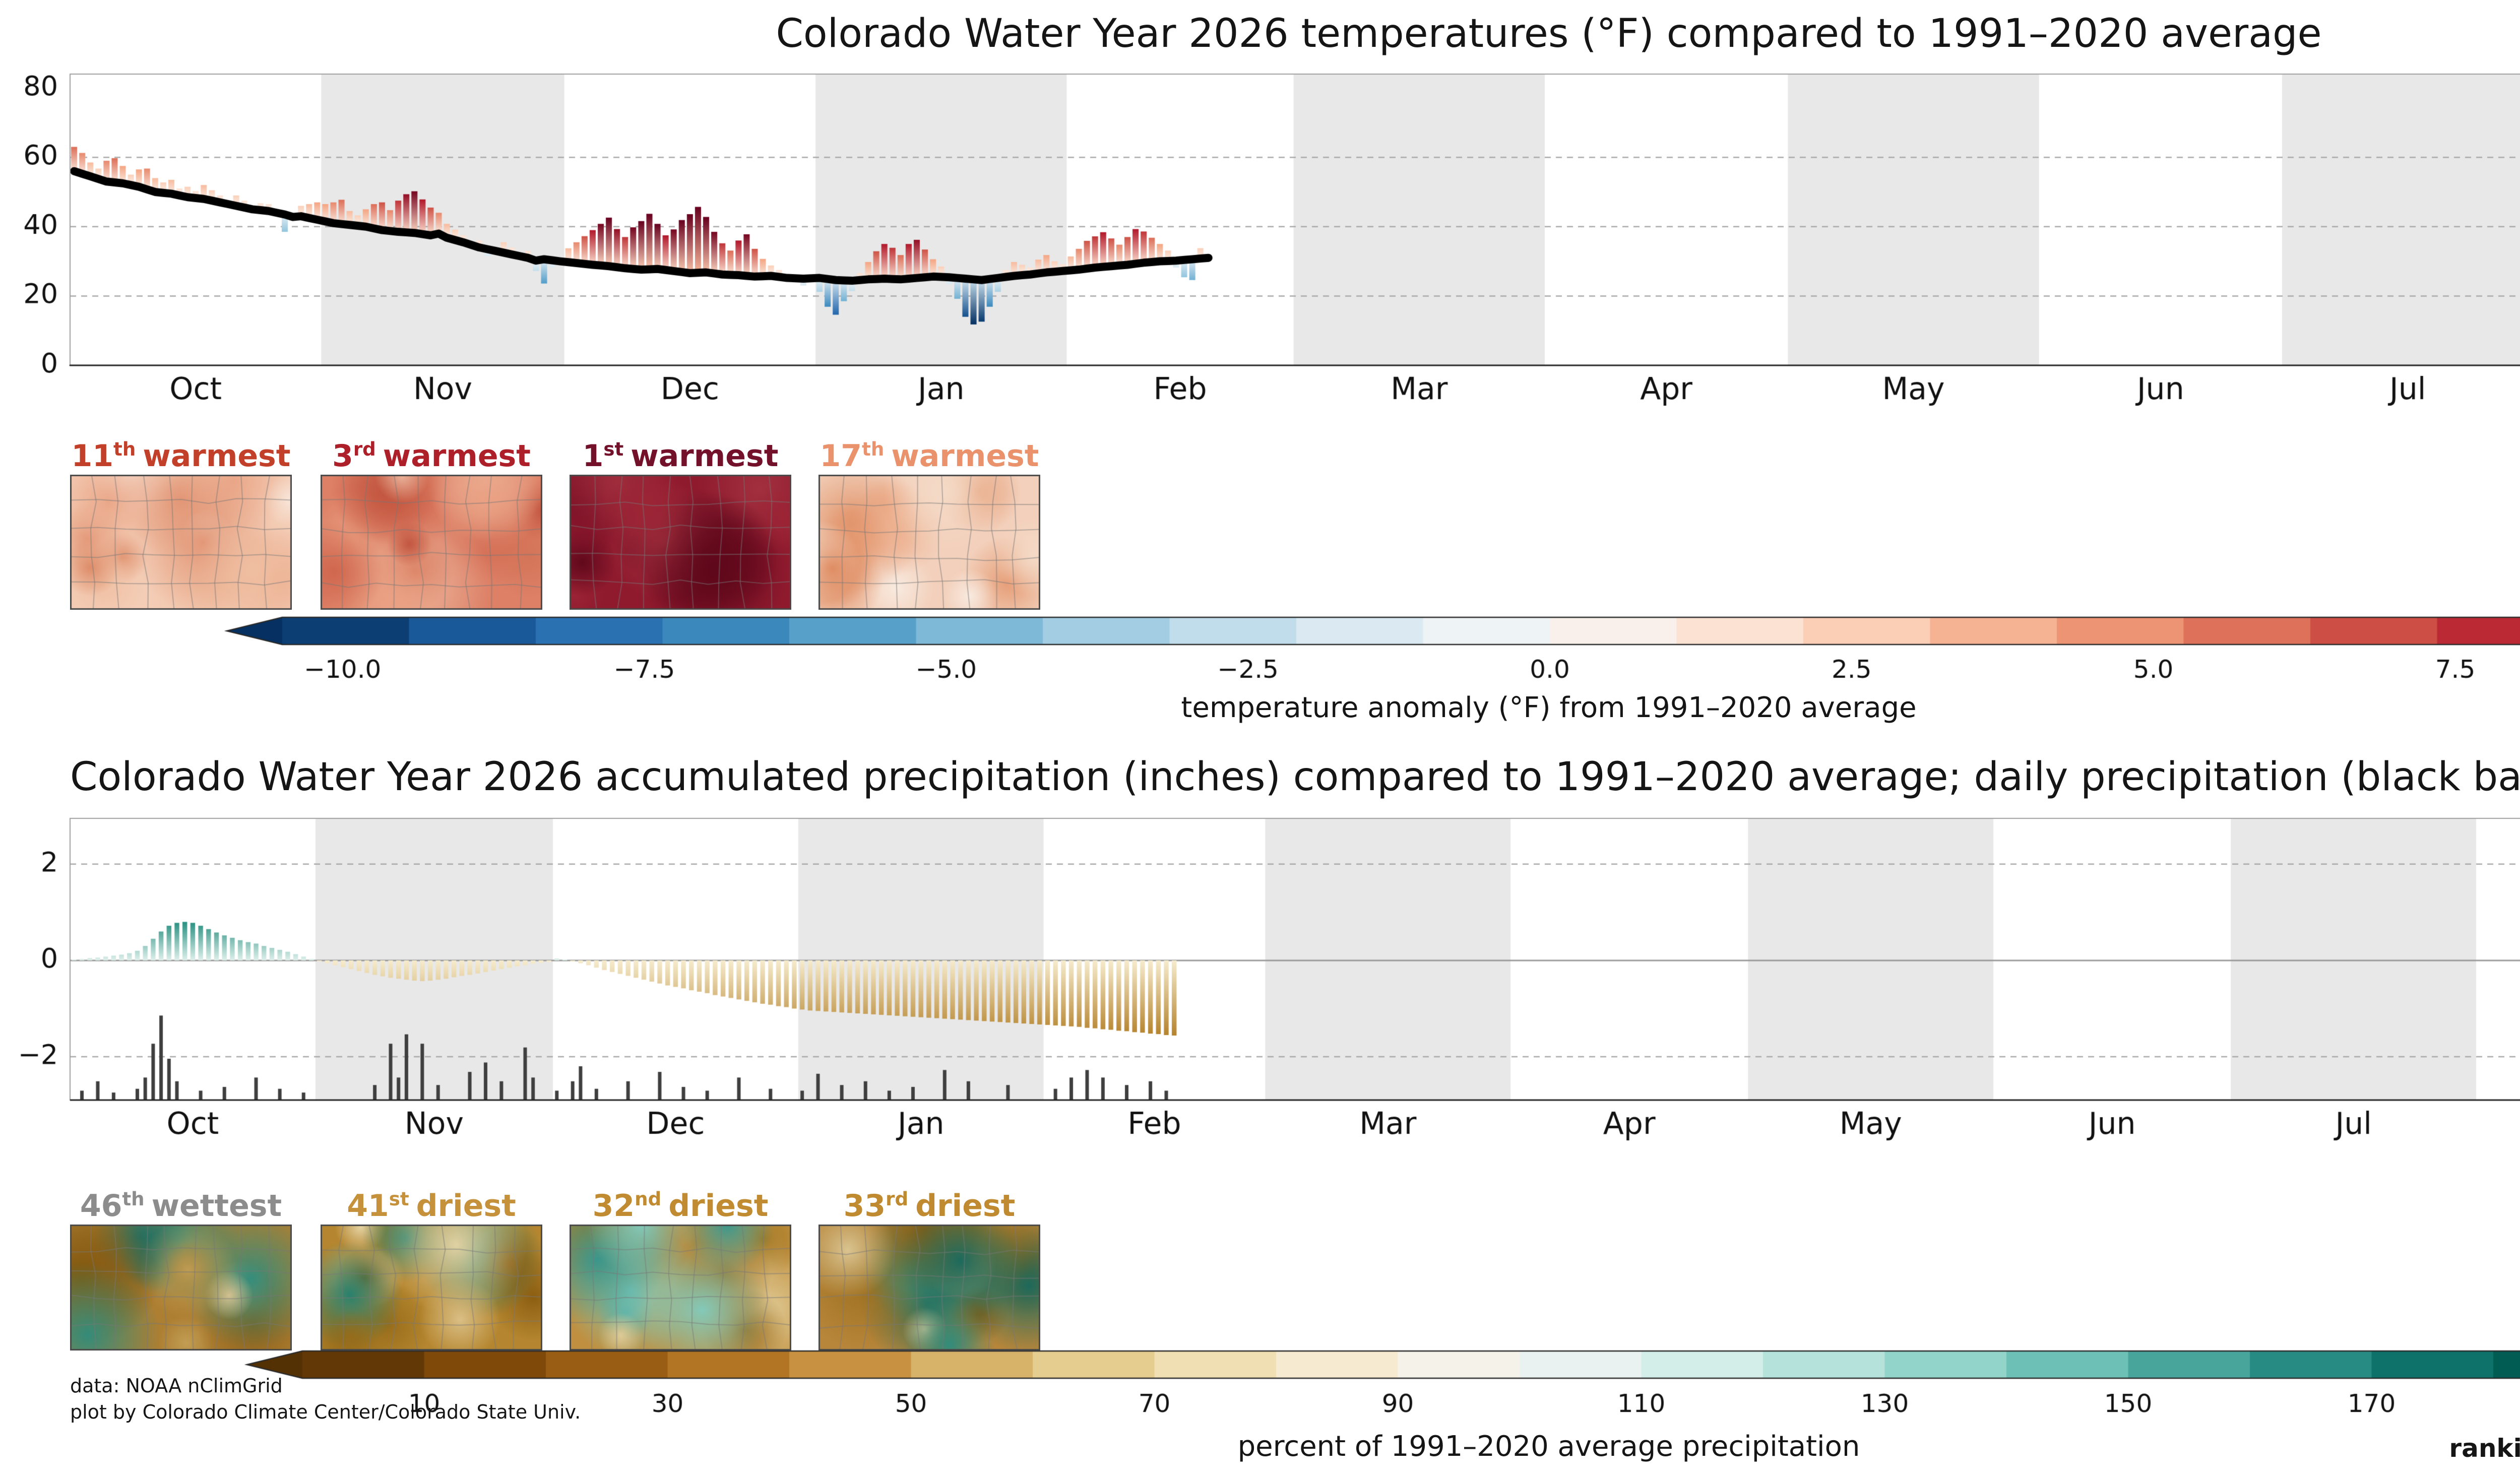 This screenshot has width=2520, height=1478. I want to click on map-cell-dec-temp: 1st warmest, so click(680, 520).